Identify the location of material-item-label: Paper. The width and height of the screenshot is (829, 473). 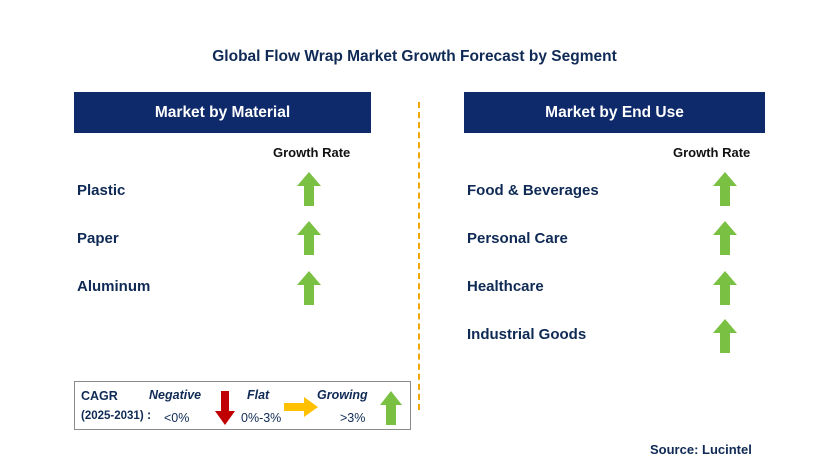
(98, 238).